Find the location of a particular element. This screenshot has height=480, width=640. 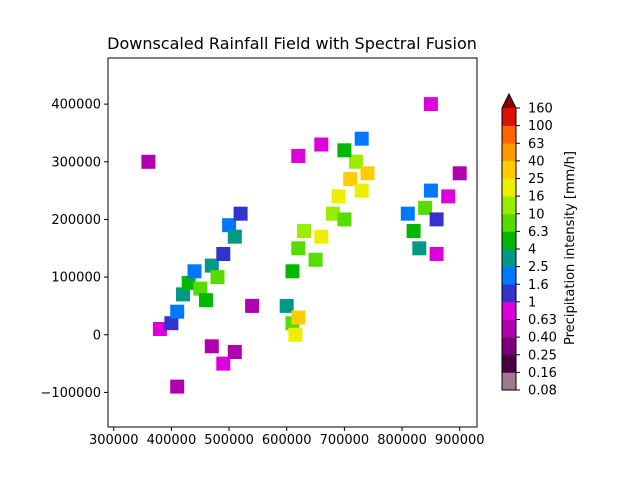

colorbar-tick-label: 10 is located at coordinates (536, 214).